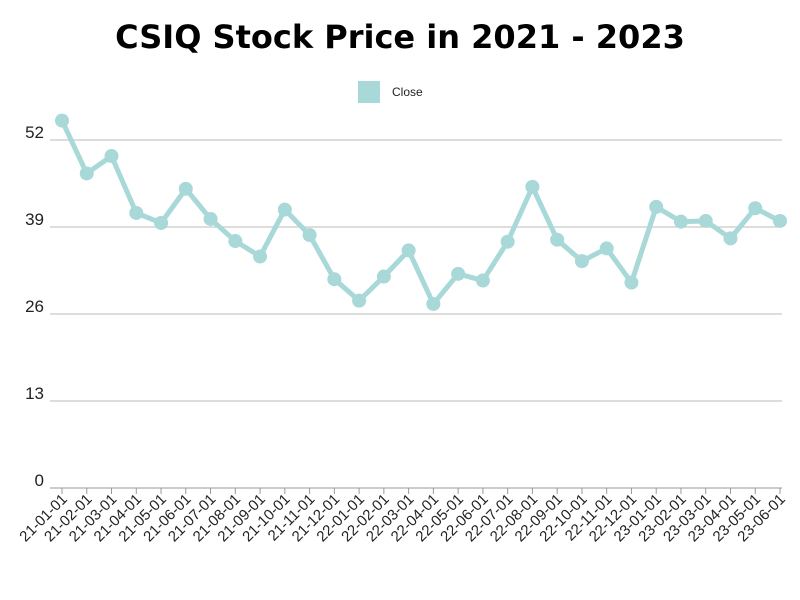  I want to click on y-tick-label: 0, so click(39, 480).